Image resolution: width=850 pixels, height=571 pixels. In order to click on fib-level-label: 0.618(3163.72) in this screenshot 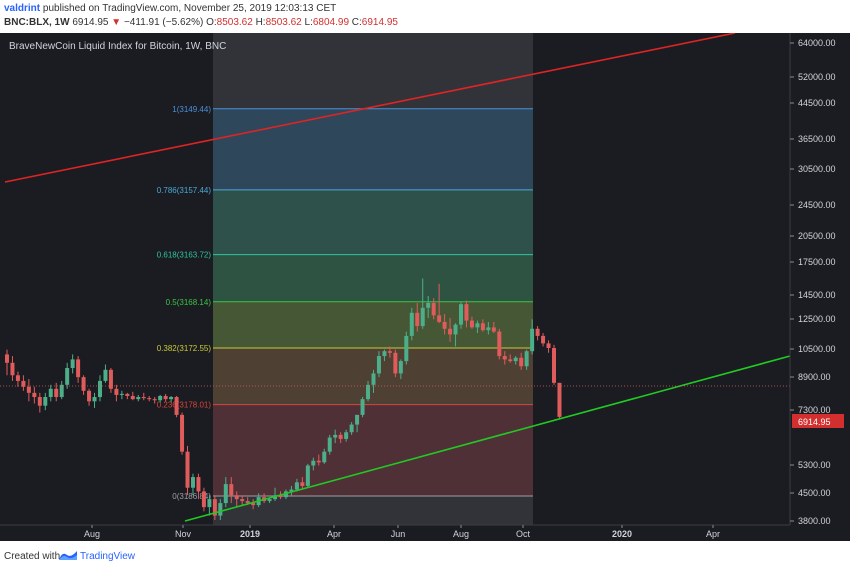, I will do `click(184, 255)`.